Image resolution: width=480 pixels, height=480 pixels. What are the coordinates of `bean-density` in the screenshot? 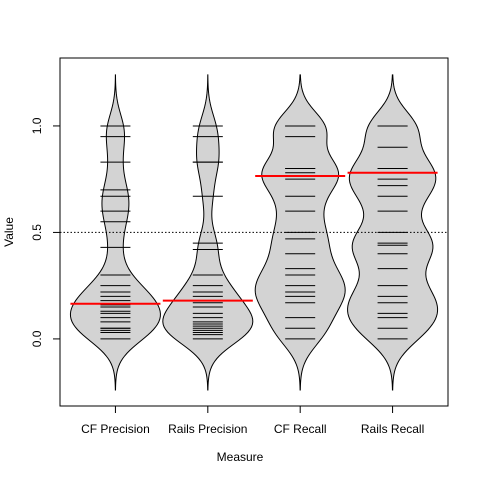 It's located at (115, 232).